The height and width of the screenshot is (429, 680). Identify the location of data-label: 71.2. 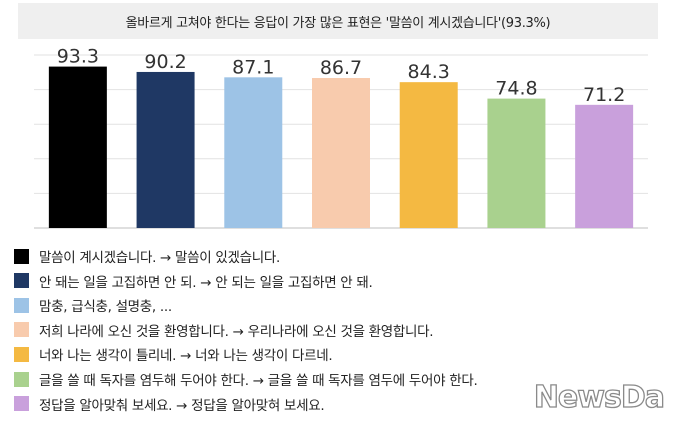
(604, 95).